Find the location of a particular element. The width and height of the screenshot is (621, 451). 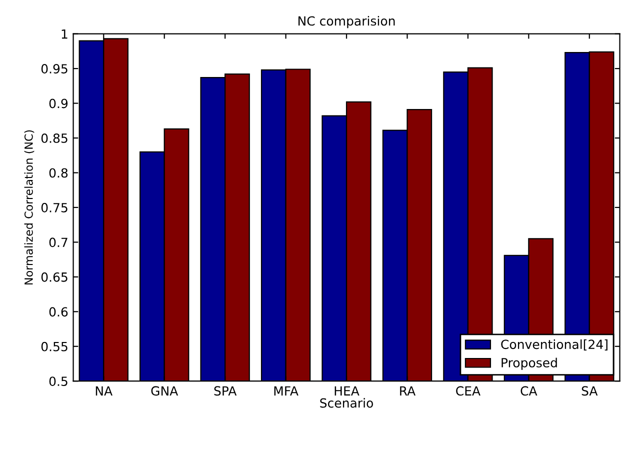

legend-label: Conventional[24] is located at coordinates (554, 345).